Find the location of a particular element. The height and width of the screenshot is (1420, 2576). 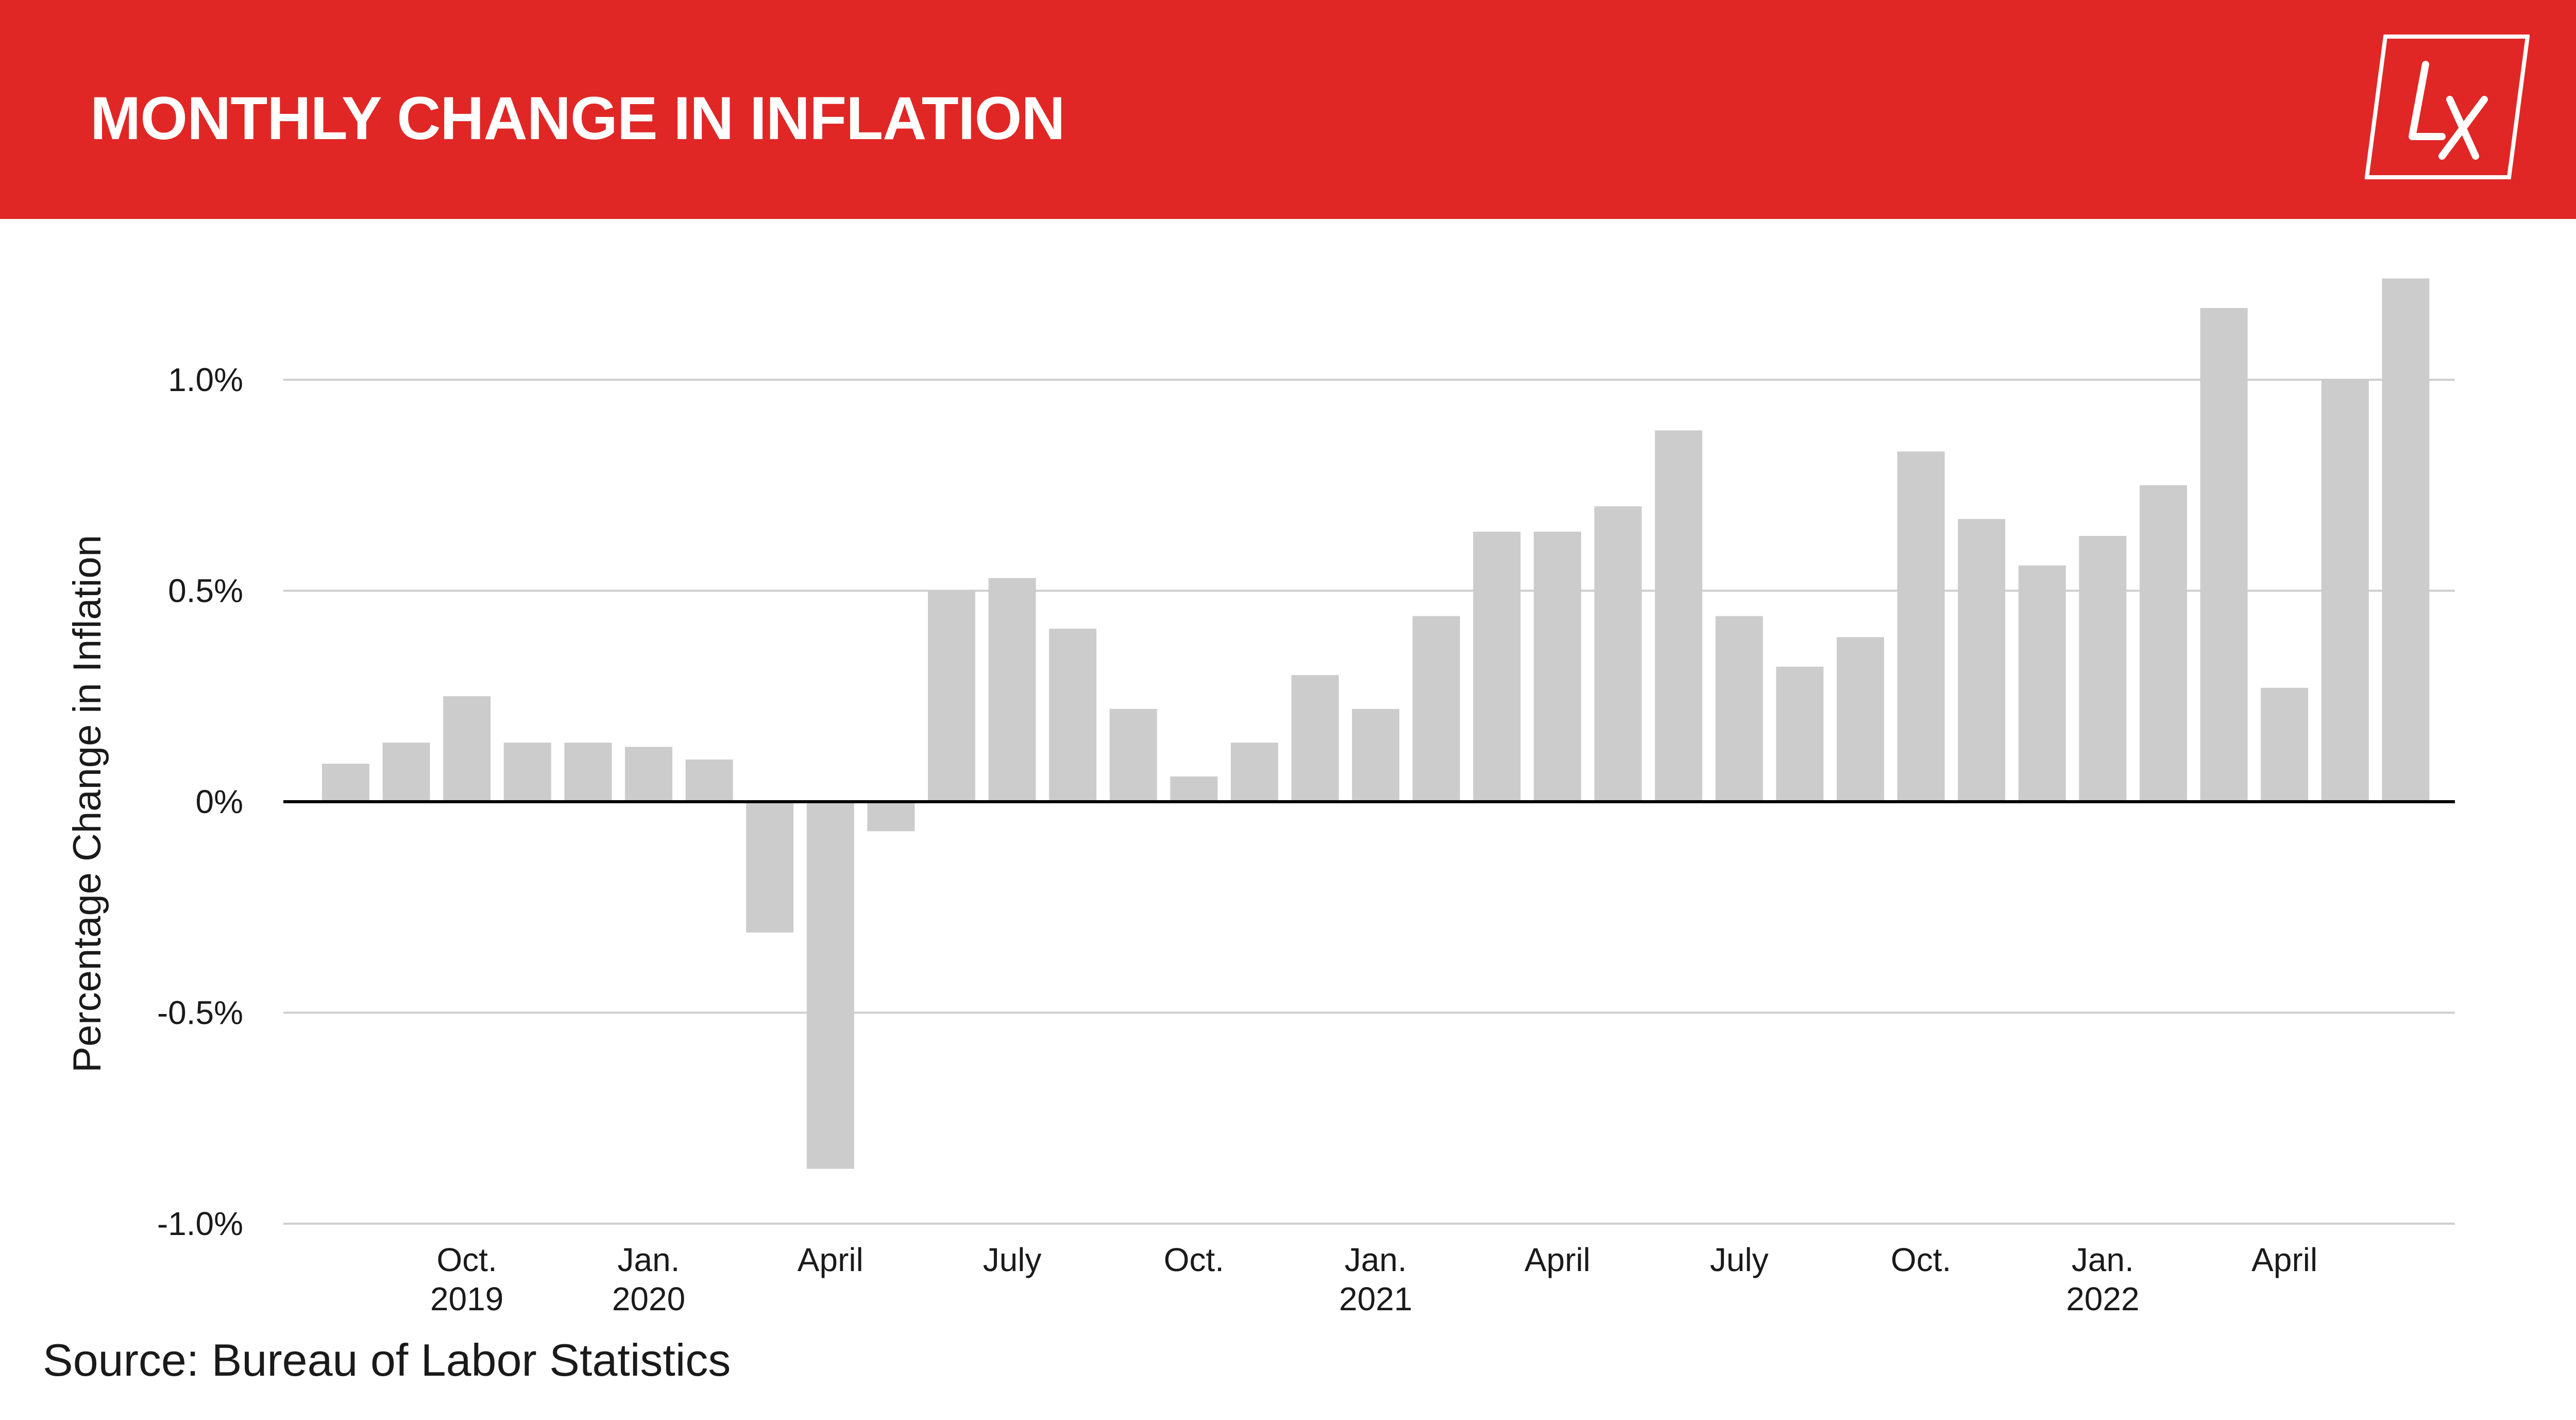

x-tick-year-label: 2022 is located at coordinates (2102, 1298).